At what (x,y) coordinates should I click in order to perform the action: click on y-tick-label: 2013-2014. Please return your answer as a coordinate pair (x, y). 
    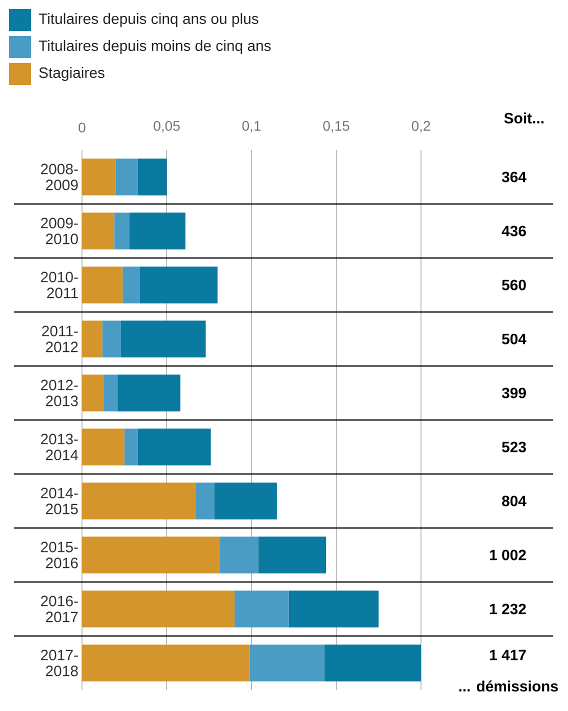
    Looking at the image, I should click on (59, 447).